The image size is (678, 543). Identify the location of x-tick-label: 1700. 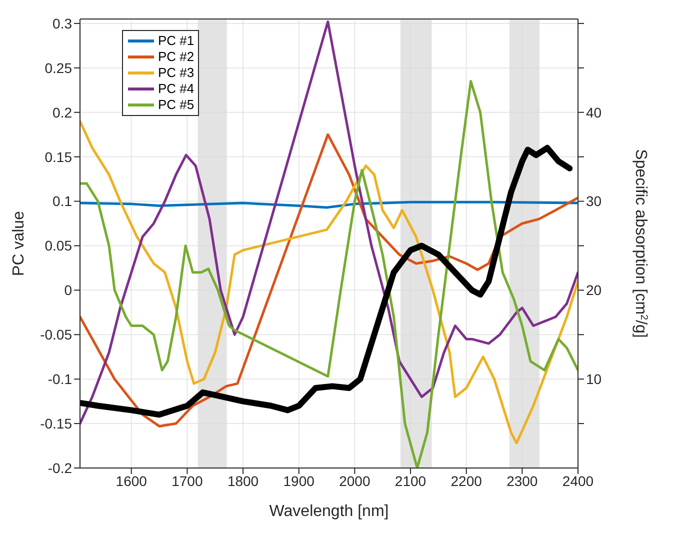
(187, 480).